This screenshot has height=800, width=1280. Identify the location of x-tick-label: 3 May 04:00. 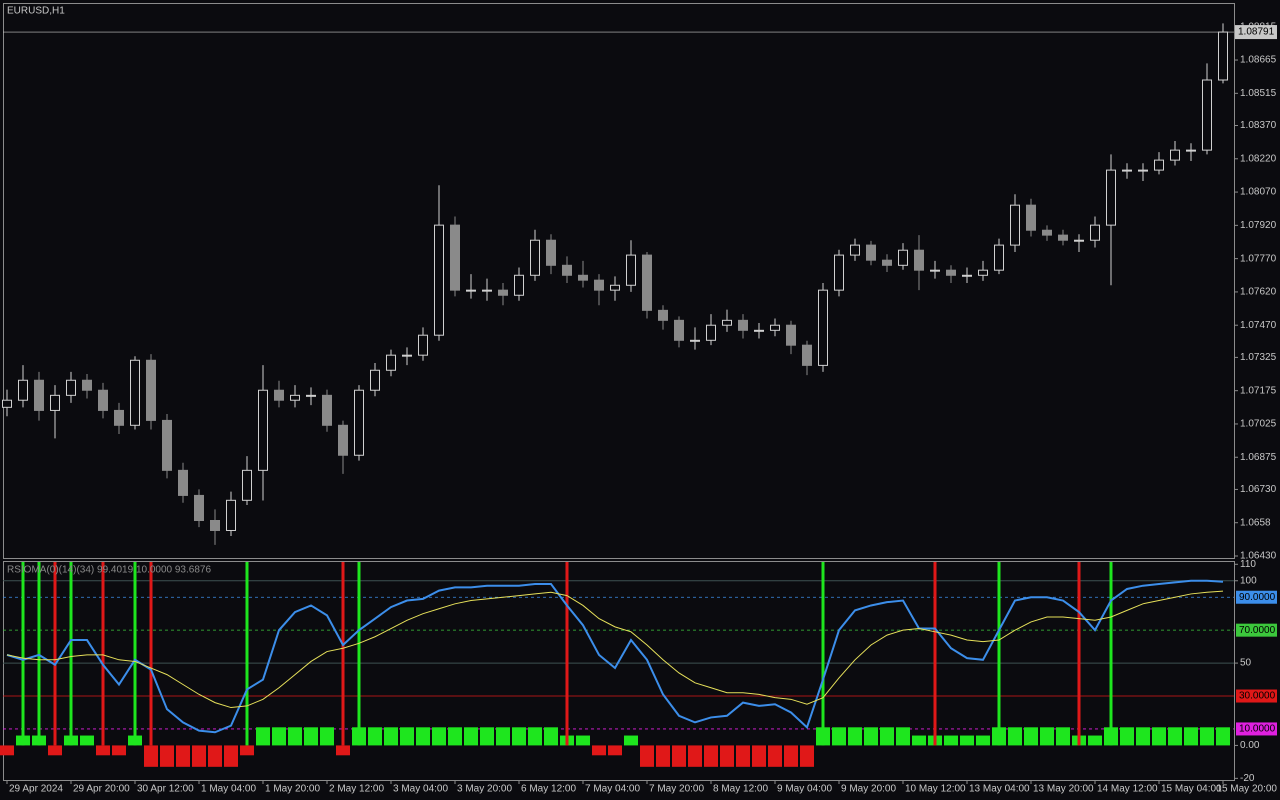
(420, 789).